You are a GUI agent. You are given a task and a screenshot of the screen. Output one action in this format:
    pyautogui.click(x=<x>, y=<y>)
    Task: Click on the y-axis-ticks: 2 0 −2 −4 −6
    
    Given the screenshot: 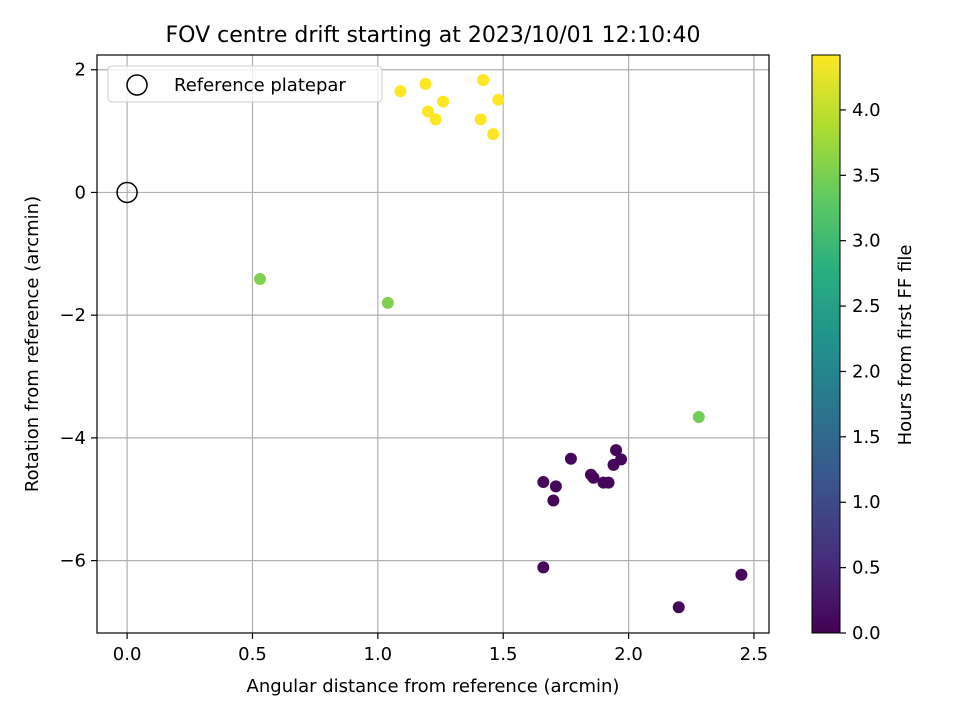 What is the action you would take?
    pyautogui.click(x=78, y=316)
    